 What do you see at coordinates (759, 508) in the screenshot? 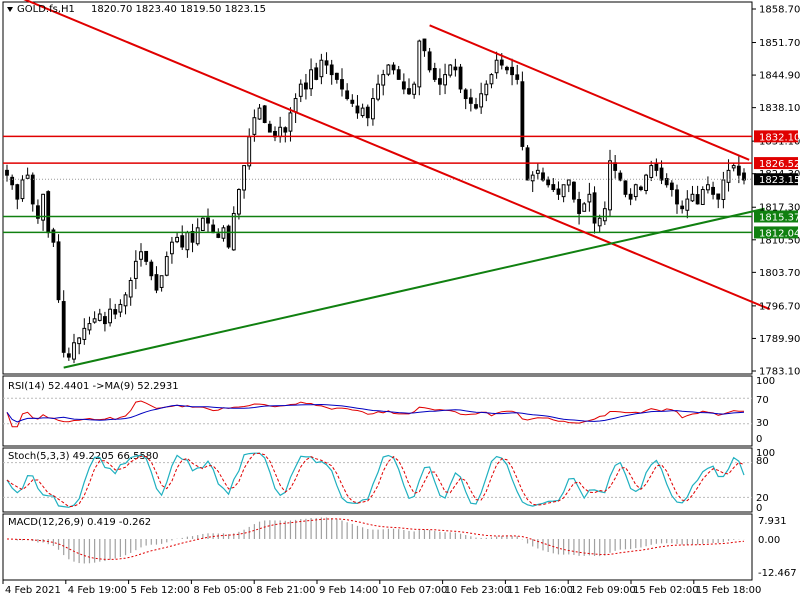
I see `stoch-level-0: 0` at bounding box center [759, 508].